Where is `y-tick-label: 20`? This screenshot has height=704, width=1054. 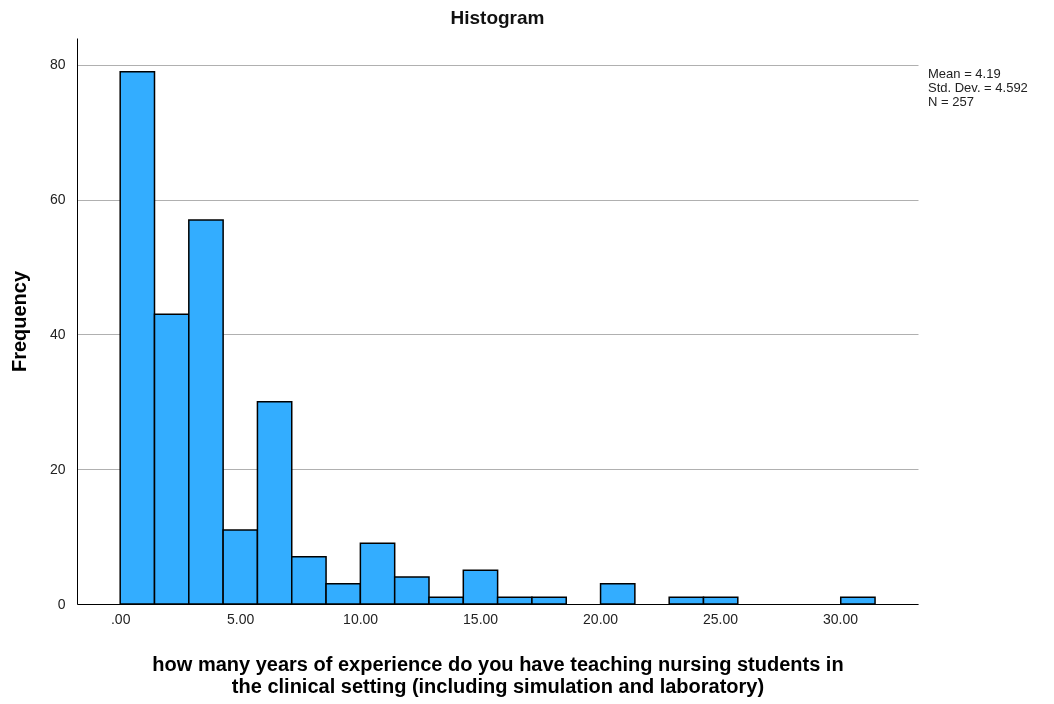
y-tick-label: 20 is located at coordinates (57, 468).